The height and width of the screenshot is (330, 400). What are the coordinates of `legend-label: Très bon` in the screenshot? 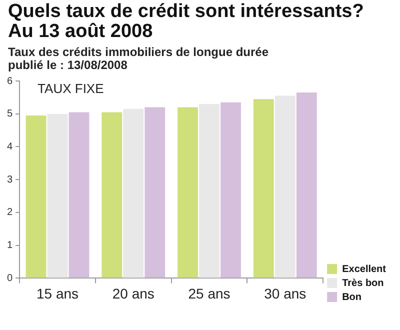 It's located at (363, 283).